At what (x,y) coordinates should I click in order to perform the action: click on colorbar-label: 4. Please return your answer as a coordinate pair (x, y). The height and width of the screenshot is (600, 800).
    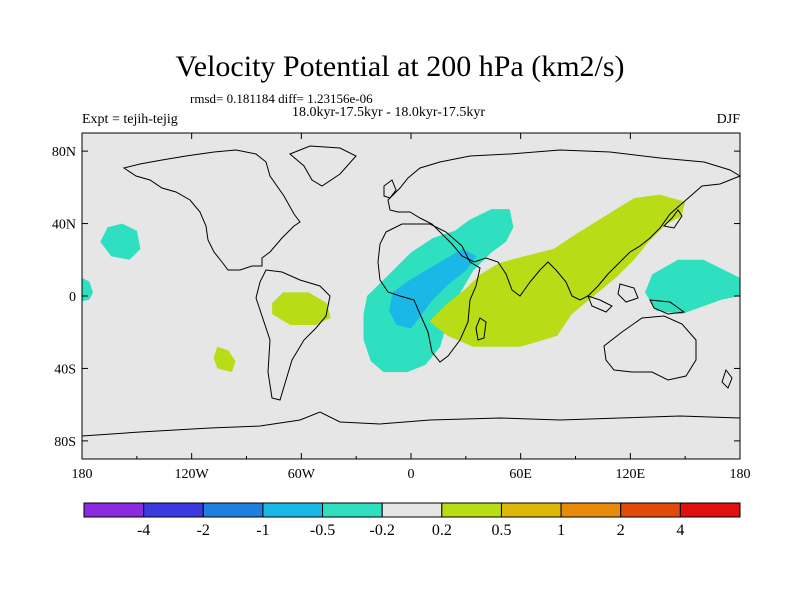
    Looking at the image, I should click on (680, 530).